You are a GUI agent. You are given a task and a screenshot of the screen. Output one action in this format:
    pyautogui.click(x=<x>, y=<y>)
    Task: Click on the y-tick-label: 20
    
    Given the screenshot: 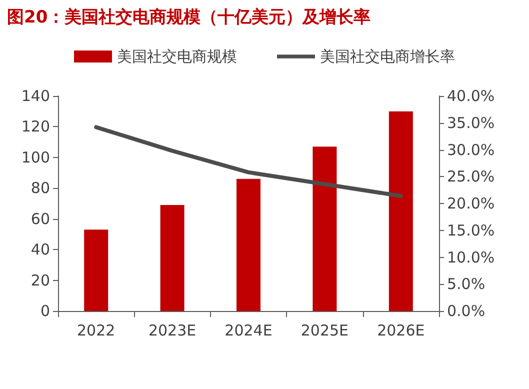 What is the action you would take?
    pyautogui.click(x=40, y=280)
    